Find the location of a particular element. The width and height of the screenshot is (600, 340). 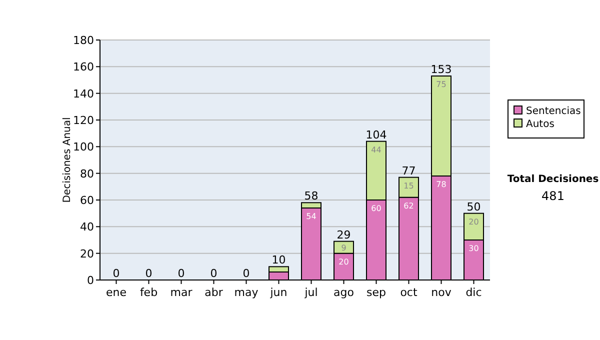

total-label: 10 is located at coordinates (279, 260).